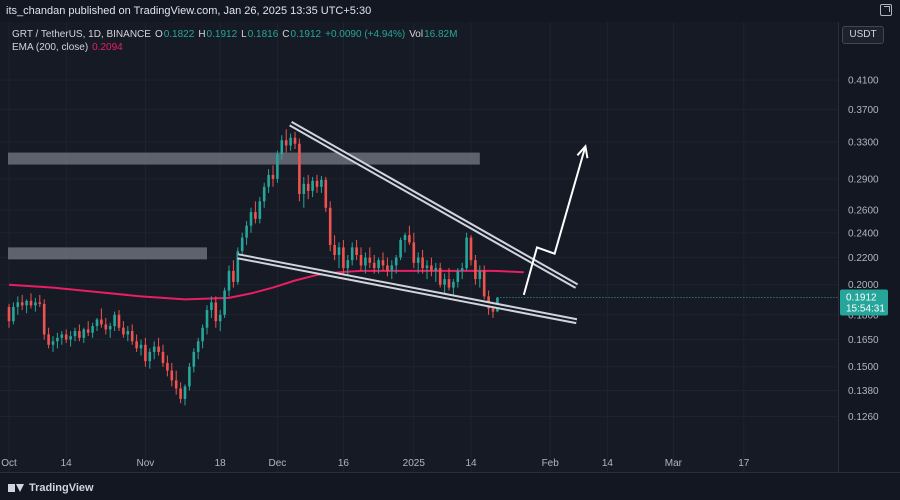  What do you see at coordinates (863, 142) in the screenshot?
I see `price-tick-label: 0.3300` at bounding box center [863, 142].